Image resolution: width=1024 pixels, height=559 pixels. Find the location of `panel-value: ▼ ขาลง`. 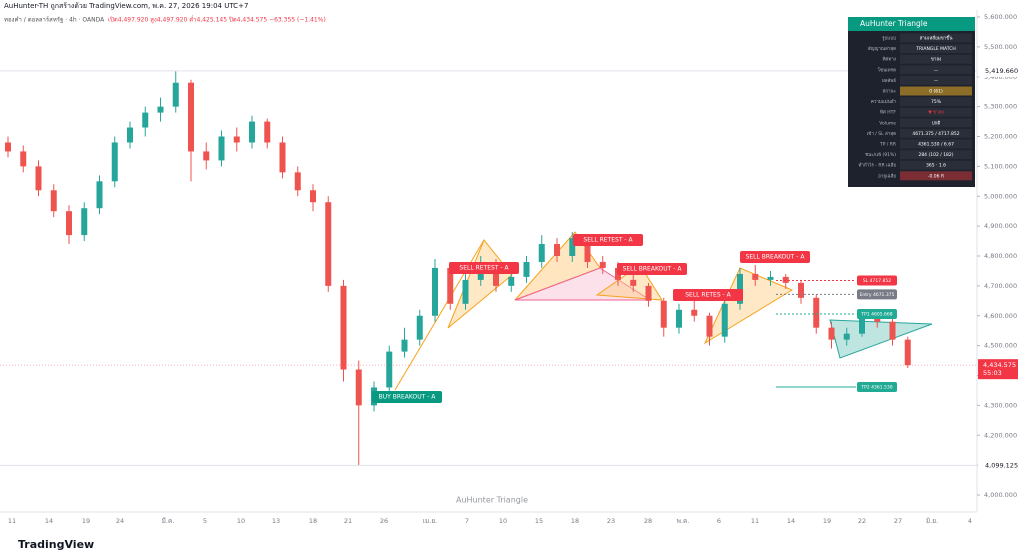

panel-value: ▼ ขาลง is located at coordinates (935, 113).